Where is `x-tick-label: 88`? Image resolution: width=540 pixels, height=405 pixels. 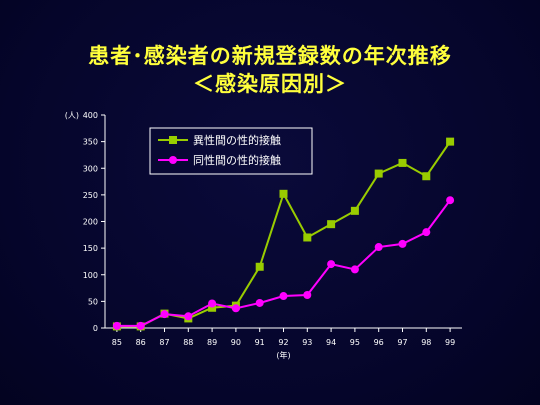 x-tick-label: 88 is located at coordinates (188, 342).